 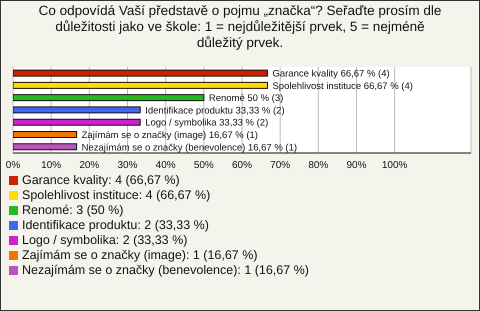 What do you see at coordinates (115, 225) in the screenshot?
I see `legend-label: Identifikace produktu: 2 (33,33 %)` at bounding box center [115, 225].